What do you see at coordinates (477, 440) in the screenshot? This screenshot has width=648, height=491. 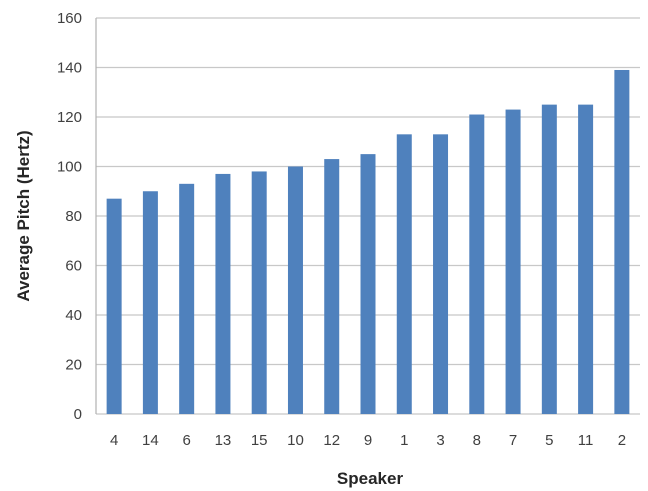 I see `x-tick-label: 8` at bounding box center [477, 440].